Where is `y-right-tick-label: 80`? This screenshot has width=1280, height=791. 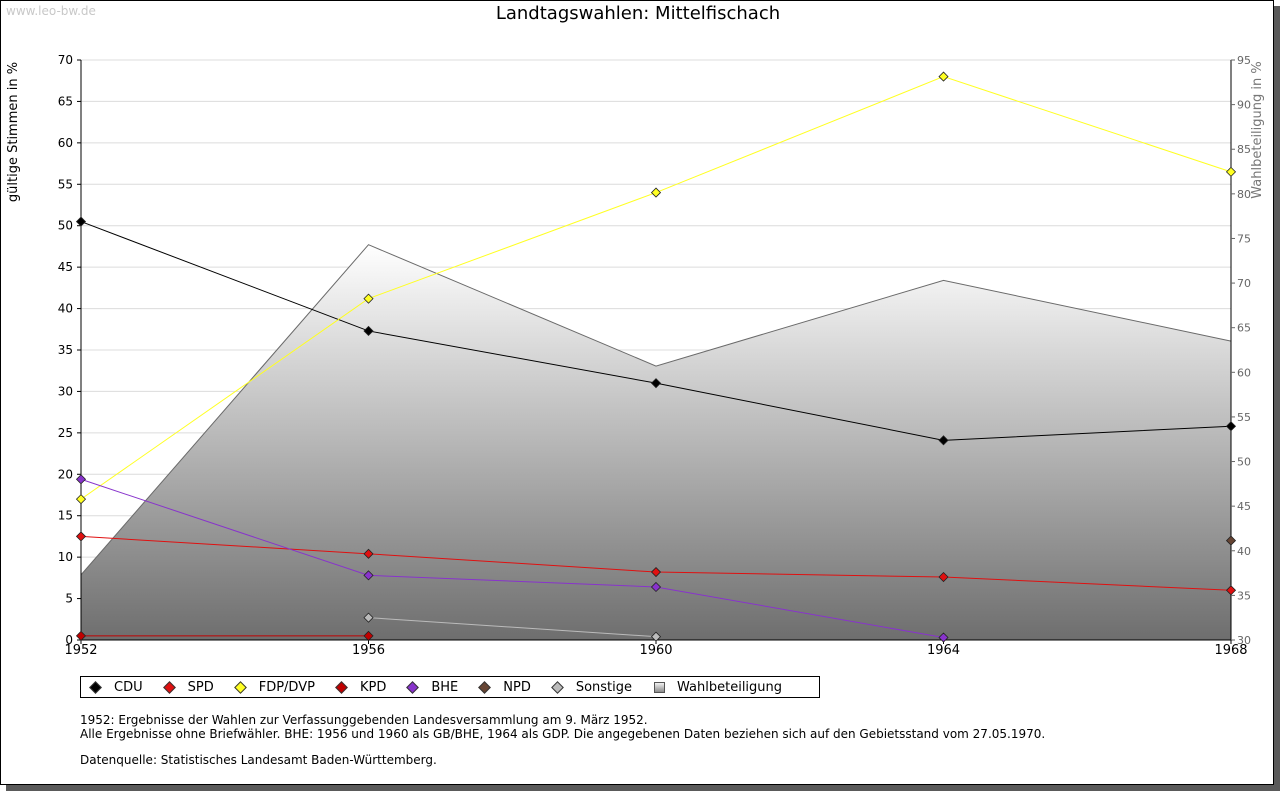
y-right-tick-label: 80 is located at coordinates (1244, 194).